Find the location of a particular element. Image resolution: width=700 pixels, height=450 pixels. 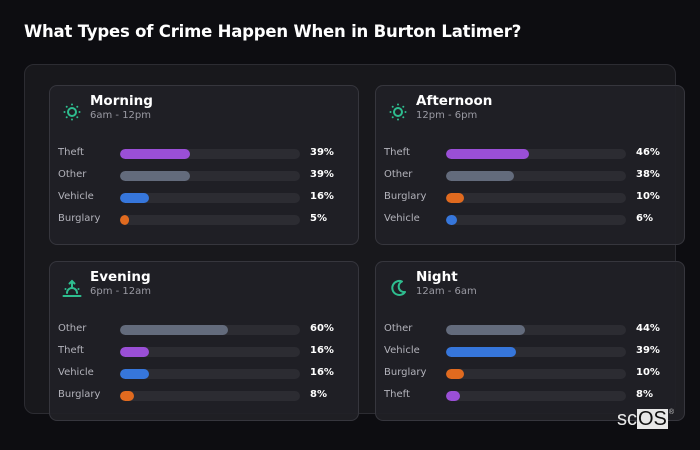

bar-value: 46% is located at coordinates (648, 152).